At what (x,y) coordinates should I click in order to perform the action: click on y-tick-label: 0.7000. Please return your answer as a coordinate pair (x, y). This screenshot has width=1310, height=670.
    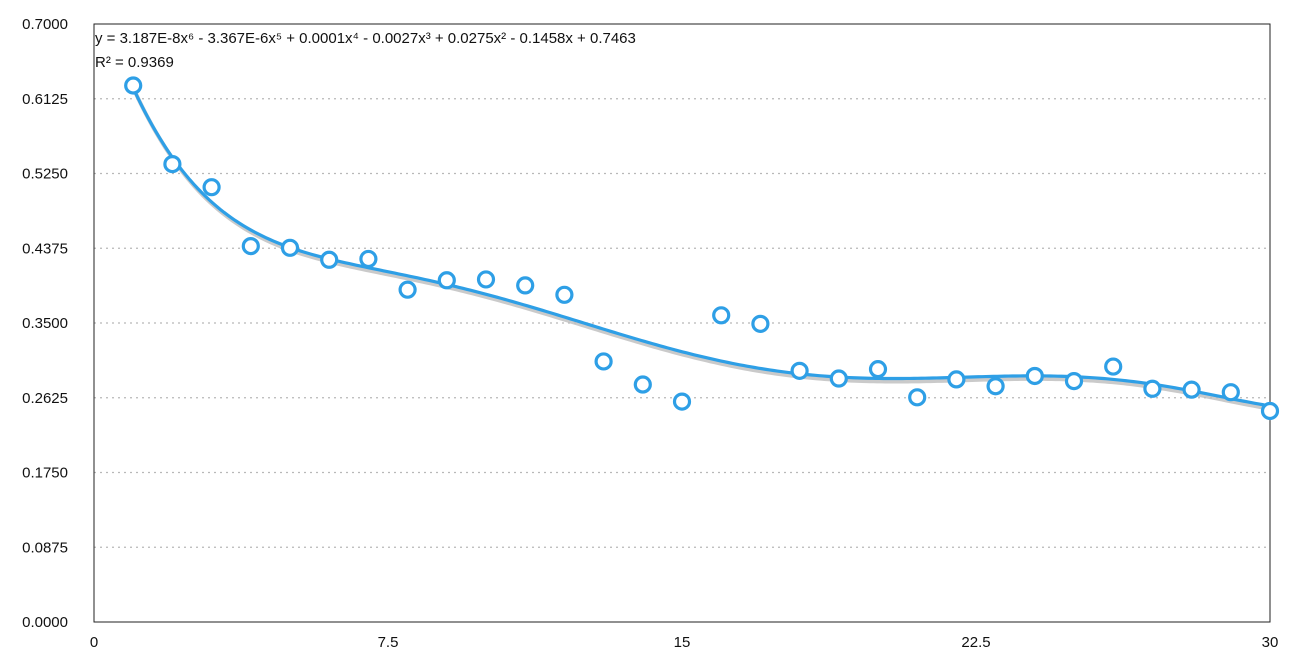
    Looking at the image, I should click on (45, 24).